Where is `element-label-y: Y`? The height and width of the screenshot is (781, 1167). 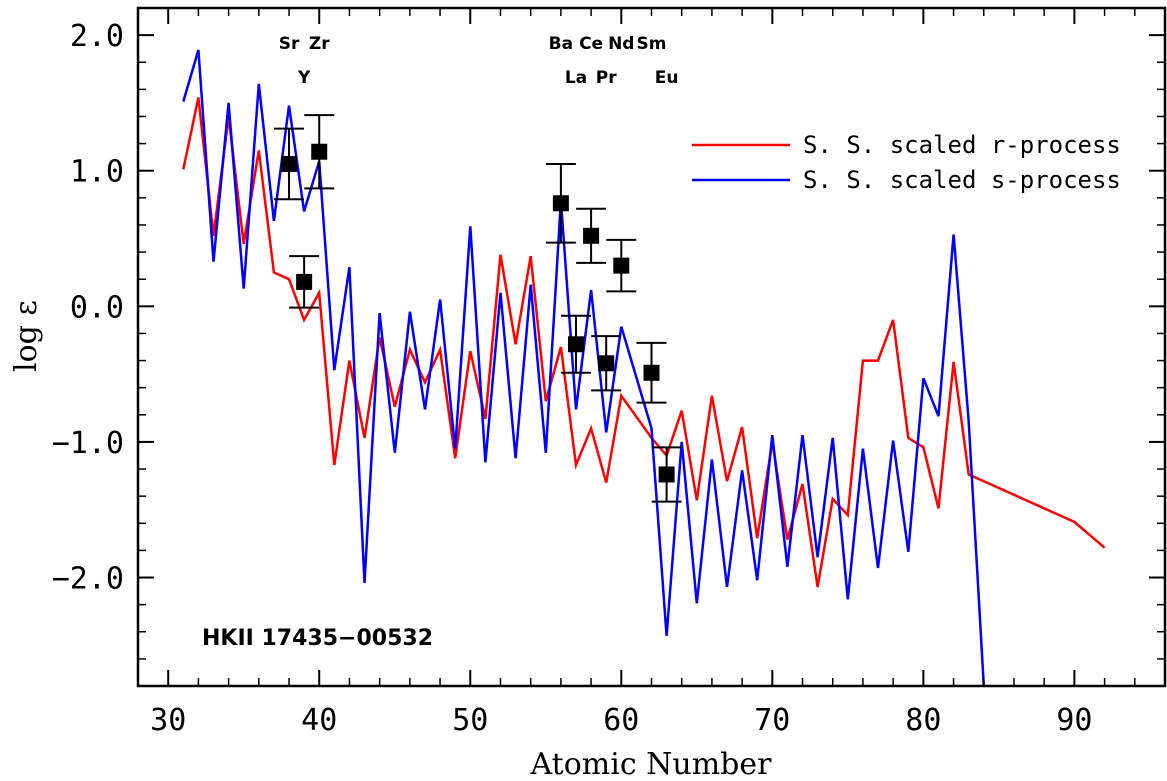
element-label-y: Y is located at coordinates (304, 78).